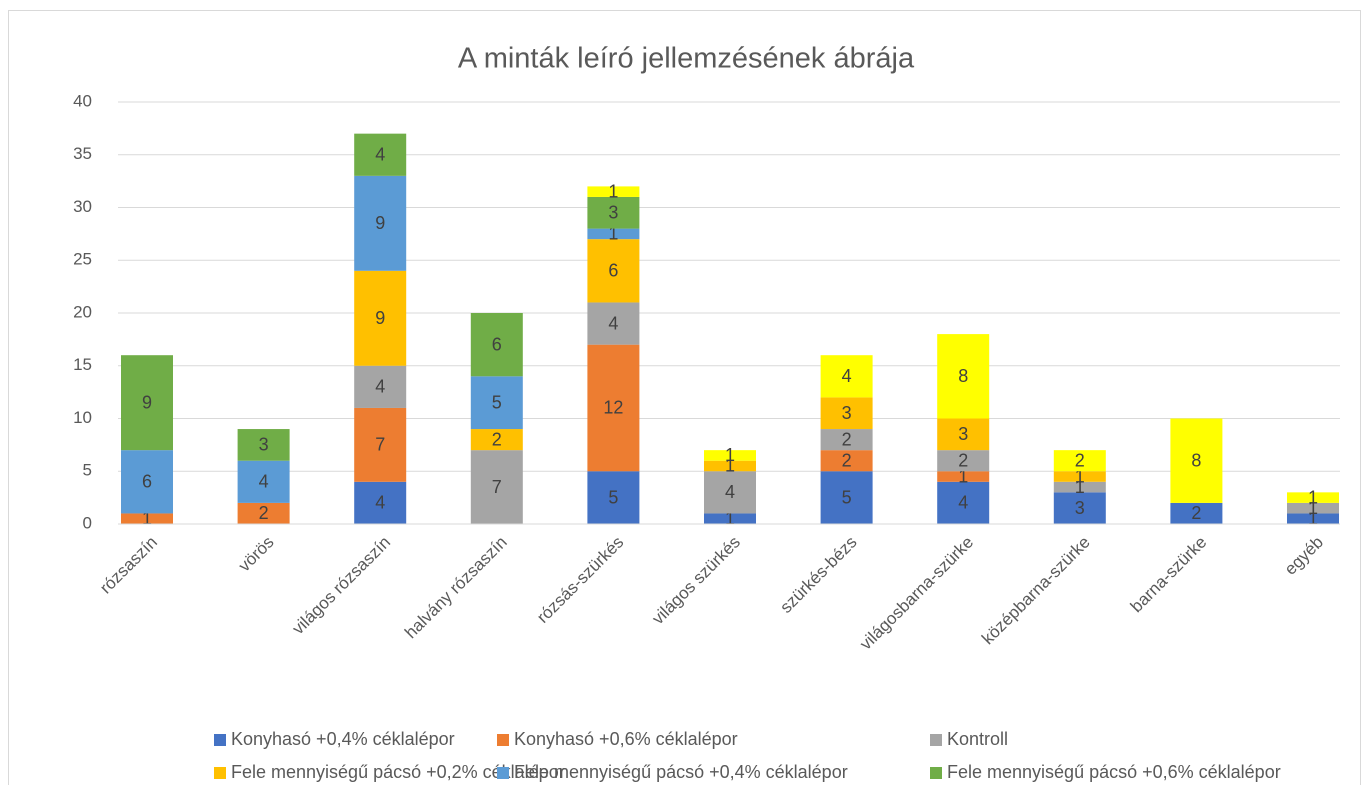 This screenshot has width=1371, height=785. What do you see at coordinates (82, 311) in the screenshot?
I see `y-tick-label: 20` at bounding box center [82, 311].